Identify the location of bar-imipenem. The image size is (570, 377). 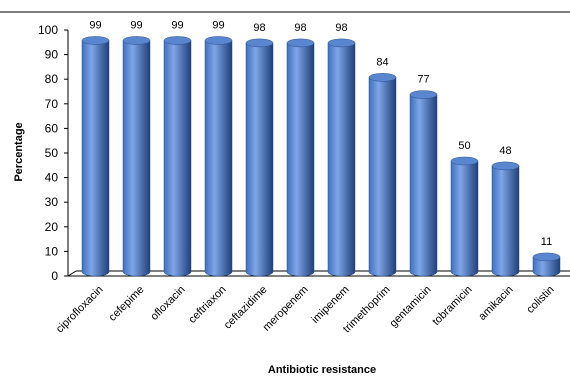
(341, 157).